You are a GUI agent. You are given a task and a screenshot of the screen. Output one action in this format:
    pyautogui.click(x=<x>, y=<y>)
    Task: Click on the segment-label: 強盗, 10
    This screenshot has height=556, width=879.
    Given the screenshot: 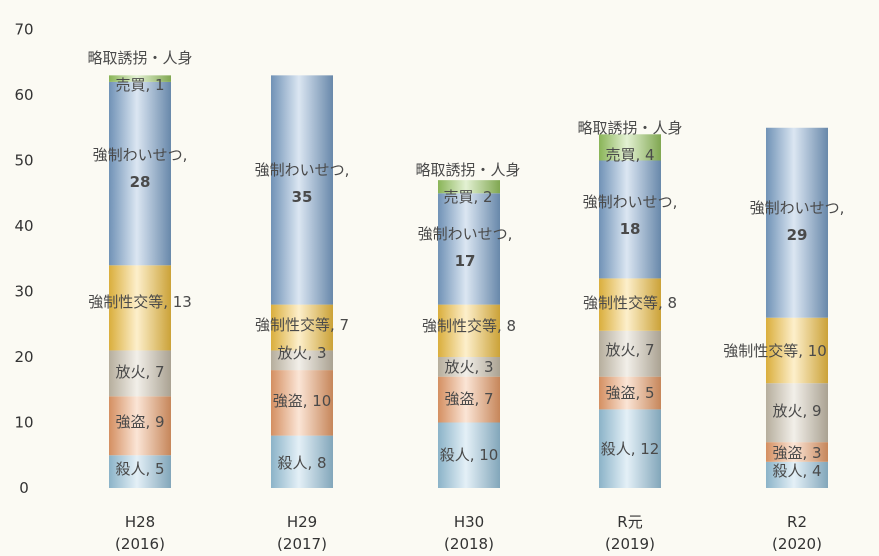 What is the action you would take?
    pyautogui.click(x=302, y=401)
    